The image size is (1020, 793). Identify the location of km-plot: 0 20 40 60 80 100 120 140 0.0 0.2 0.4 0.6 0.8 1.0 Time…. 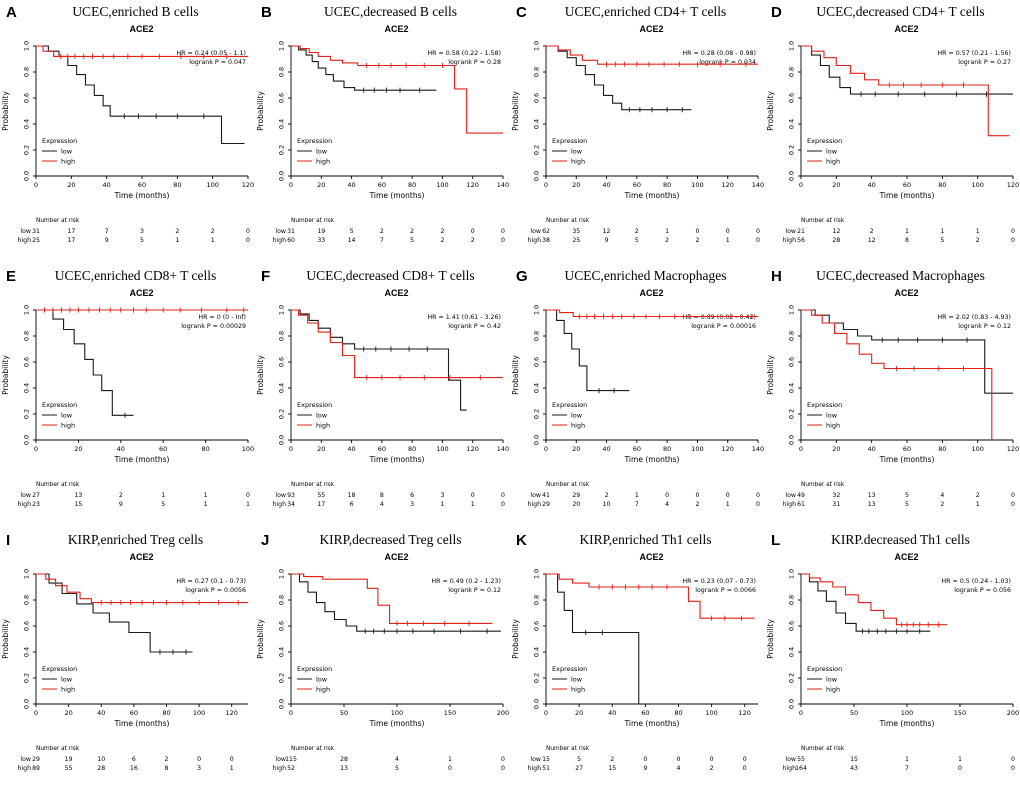
(382, 120).